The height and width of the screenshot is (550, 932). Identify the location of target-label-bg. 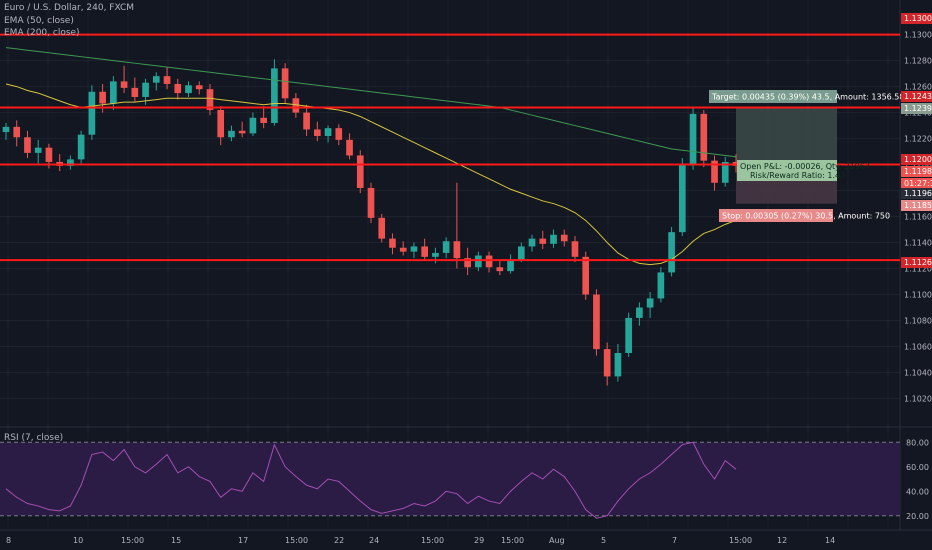
(773, 96).